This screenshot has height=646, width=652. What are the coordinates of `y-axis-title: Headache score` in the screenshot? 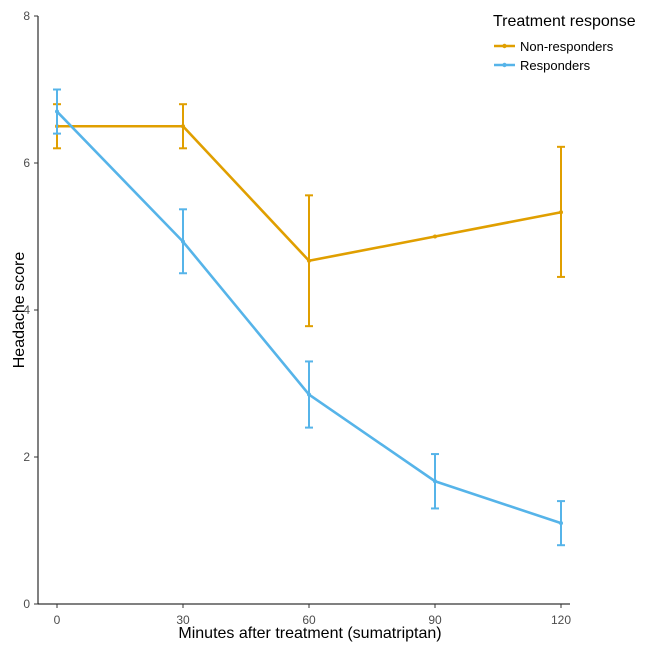 It's located at (19, 310).